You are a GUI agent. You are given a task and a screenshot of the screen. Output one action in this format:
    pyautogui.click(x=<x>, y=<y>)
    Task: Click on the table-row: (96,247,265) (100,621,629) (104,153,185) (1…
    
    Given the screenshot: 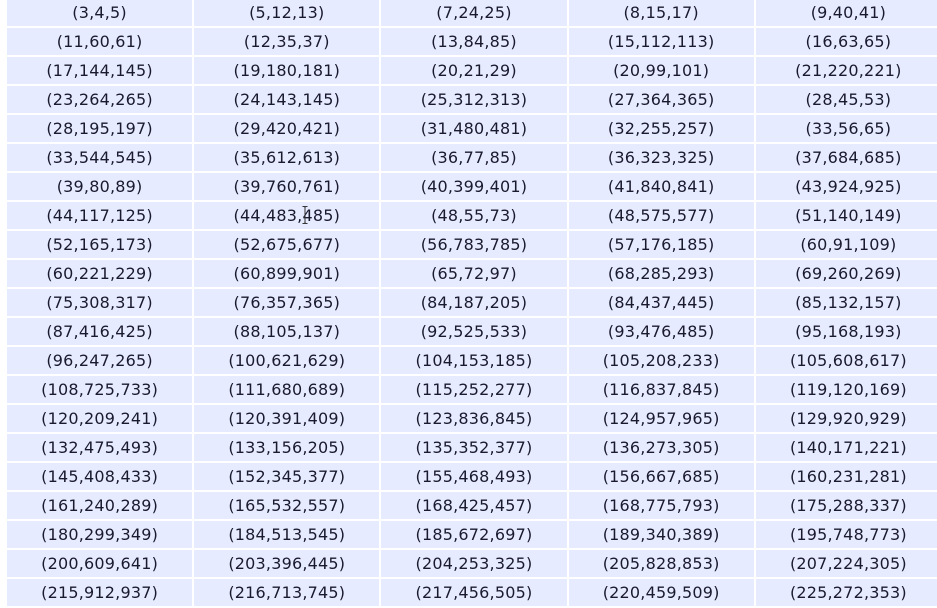 What is the action you would take?
    pyautogui.click(x=472, y=360)
    